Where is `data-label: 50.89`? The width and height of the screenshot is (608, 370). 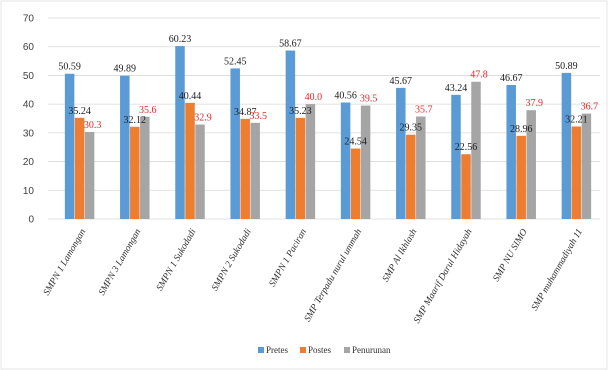 data-label: 50.89 is located at coordinates (566, 66).